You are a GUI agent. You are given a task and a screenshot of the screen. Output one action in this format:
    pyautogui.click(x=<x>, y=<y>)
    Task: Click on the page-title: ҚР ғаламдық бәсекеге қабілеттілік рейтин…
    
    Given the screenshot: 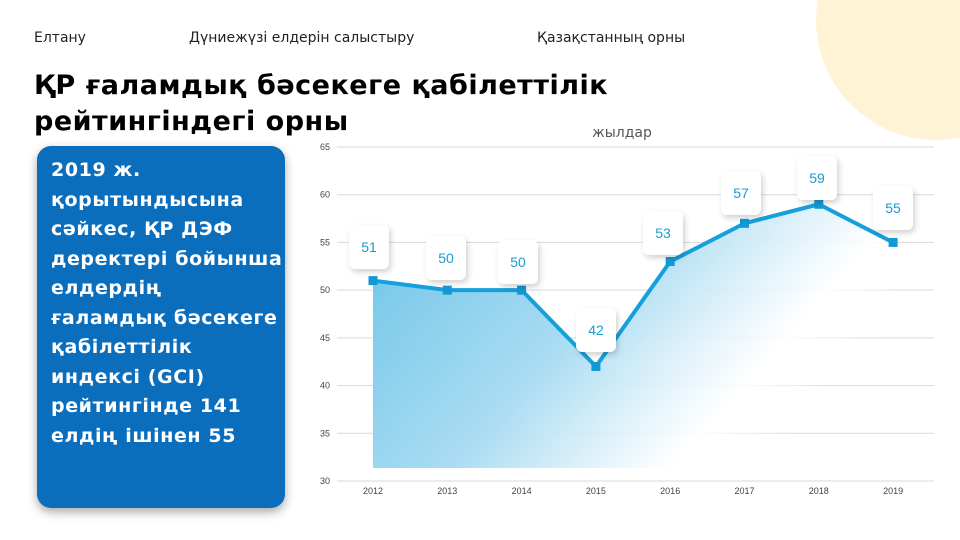 What is the action you would take?
    pyautogui.click(x=321, y=103)
    